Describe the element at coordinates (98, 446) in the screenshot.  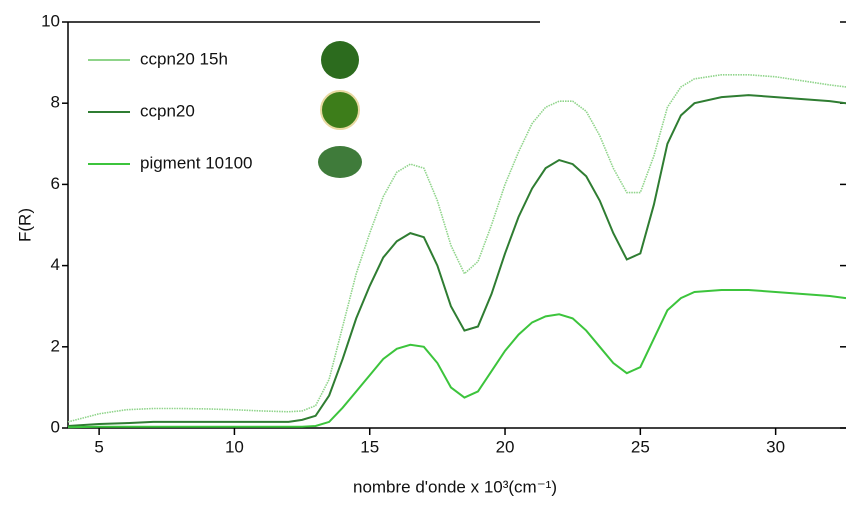
I see `x-tick-label: 5` at that location.